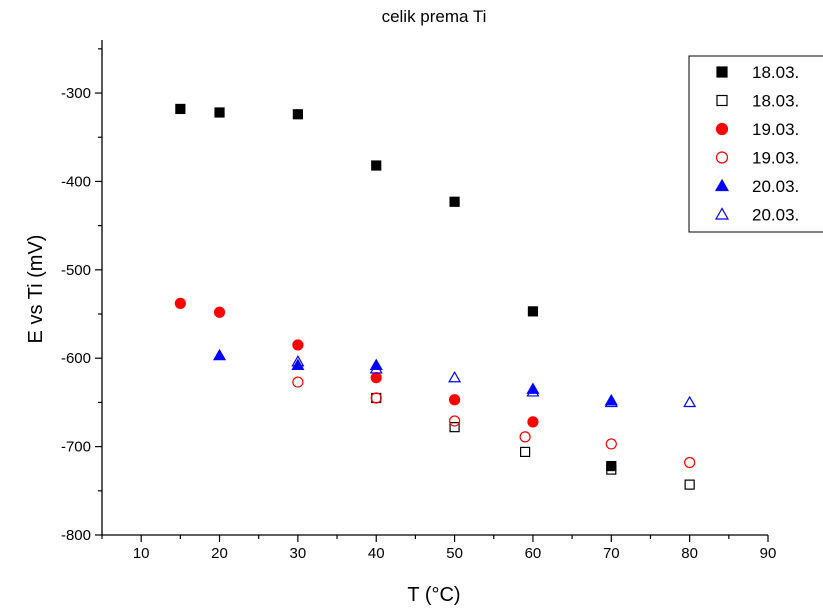  What do you see at coordinates (768, 553) in the screenshot?
I see `x-tick-label: 90` at bounding box center [768, 553].